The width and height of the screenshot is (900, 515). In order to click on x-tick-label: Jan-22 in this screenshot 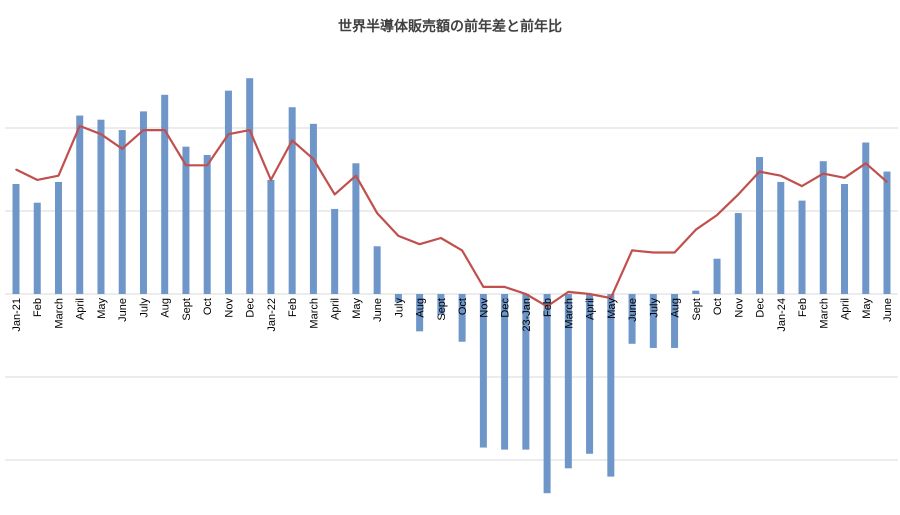, I will do `click(272, 315)`.